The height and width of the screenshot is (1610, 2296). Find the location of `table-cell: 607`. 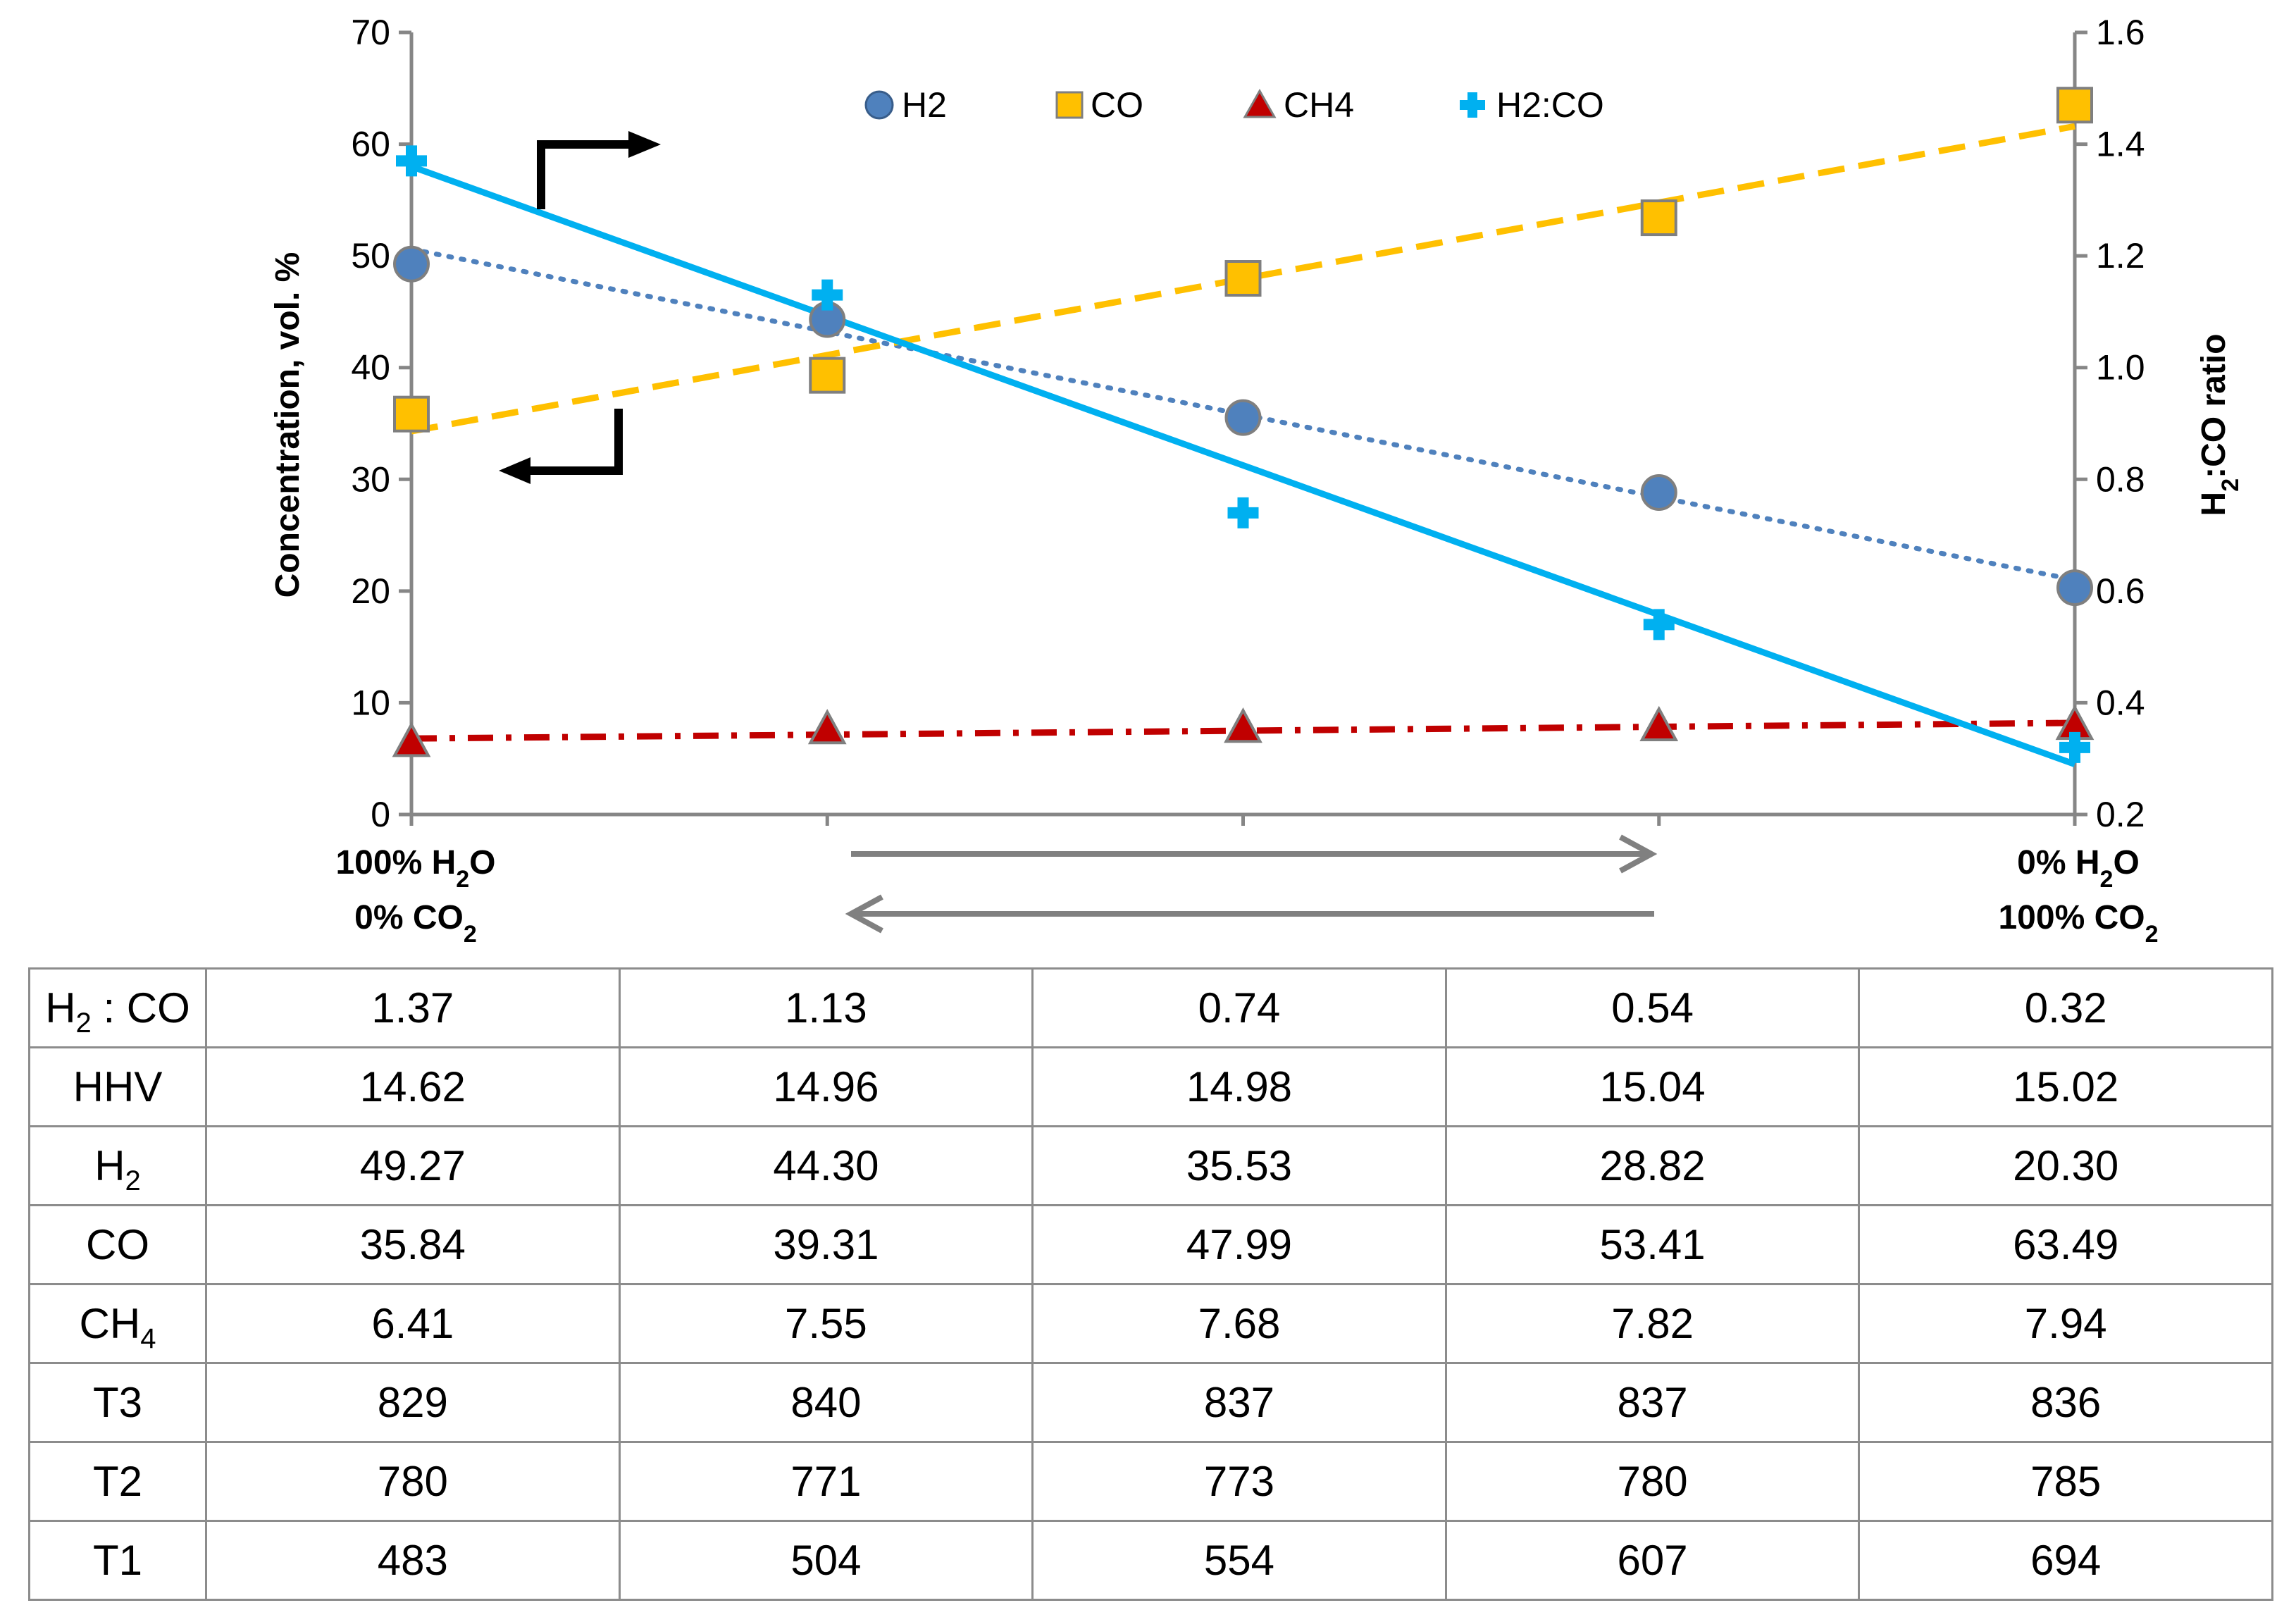

table-cell: 607 is located at coordinates (1652, 1560).